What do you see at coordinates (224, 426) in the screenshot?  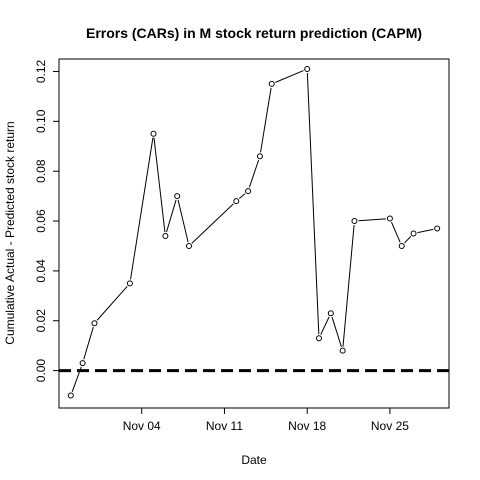 I see `x-tick-label: Nov 11` at bounding box center [224, 426].